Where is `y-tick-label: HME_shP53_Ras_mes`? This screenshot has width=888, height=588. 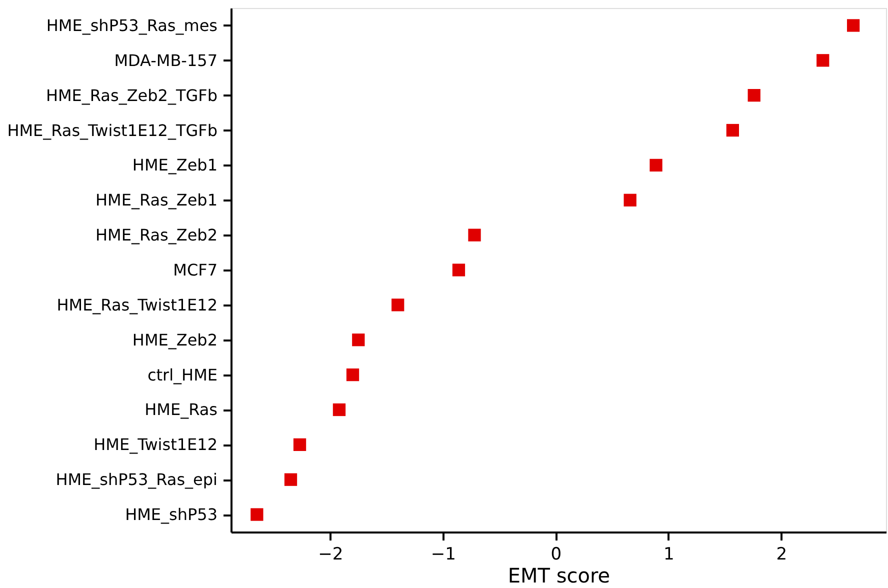 y-tick-label: HME_shP53_Ras_mes is located at coordinates (132, 25).